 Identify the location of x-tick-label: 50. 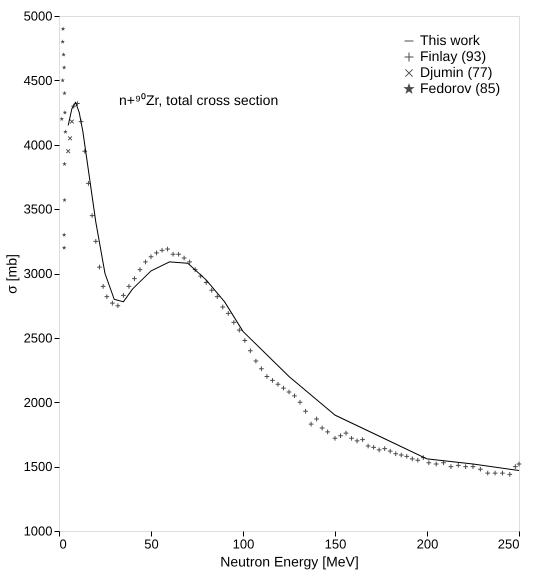
(151, 544).